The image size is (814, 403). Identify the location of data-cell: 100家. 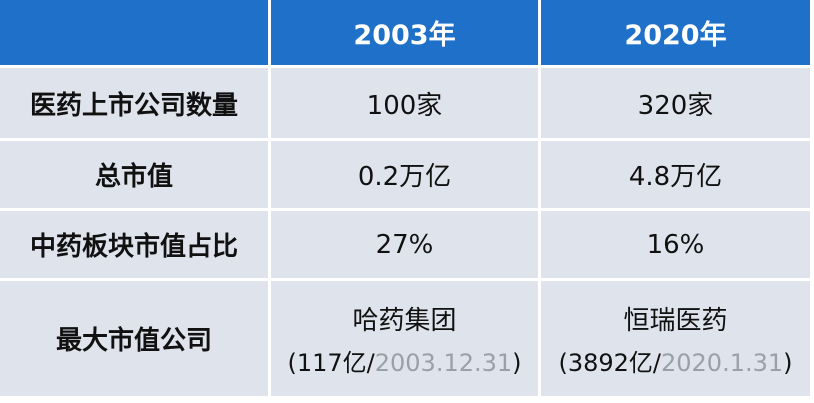
(404, 103).